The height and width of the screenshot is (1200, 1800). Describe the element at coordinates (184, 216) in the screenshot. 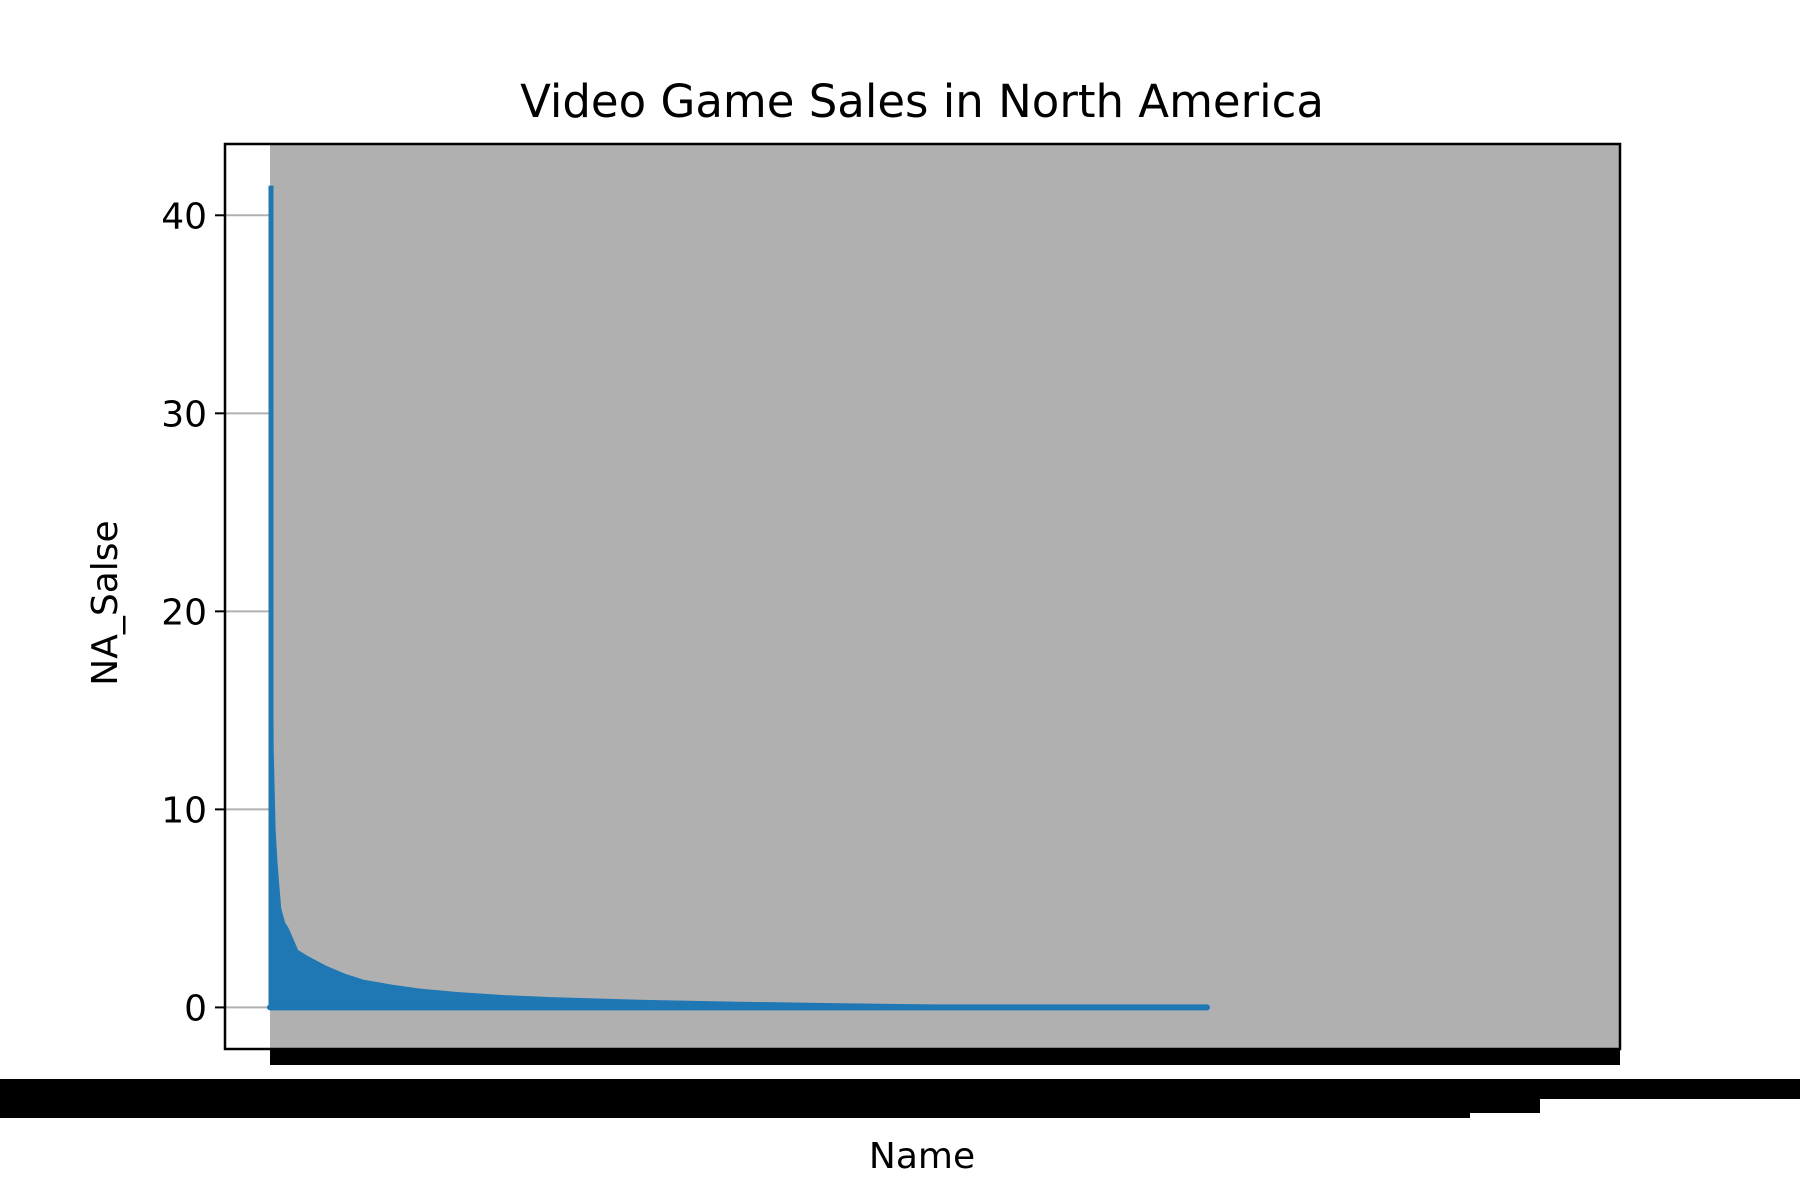

I see `y-tick-label-40: 40` at that location.